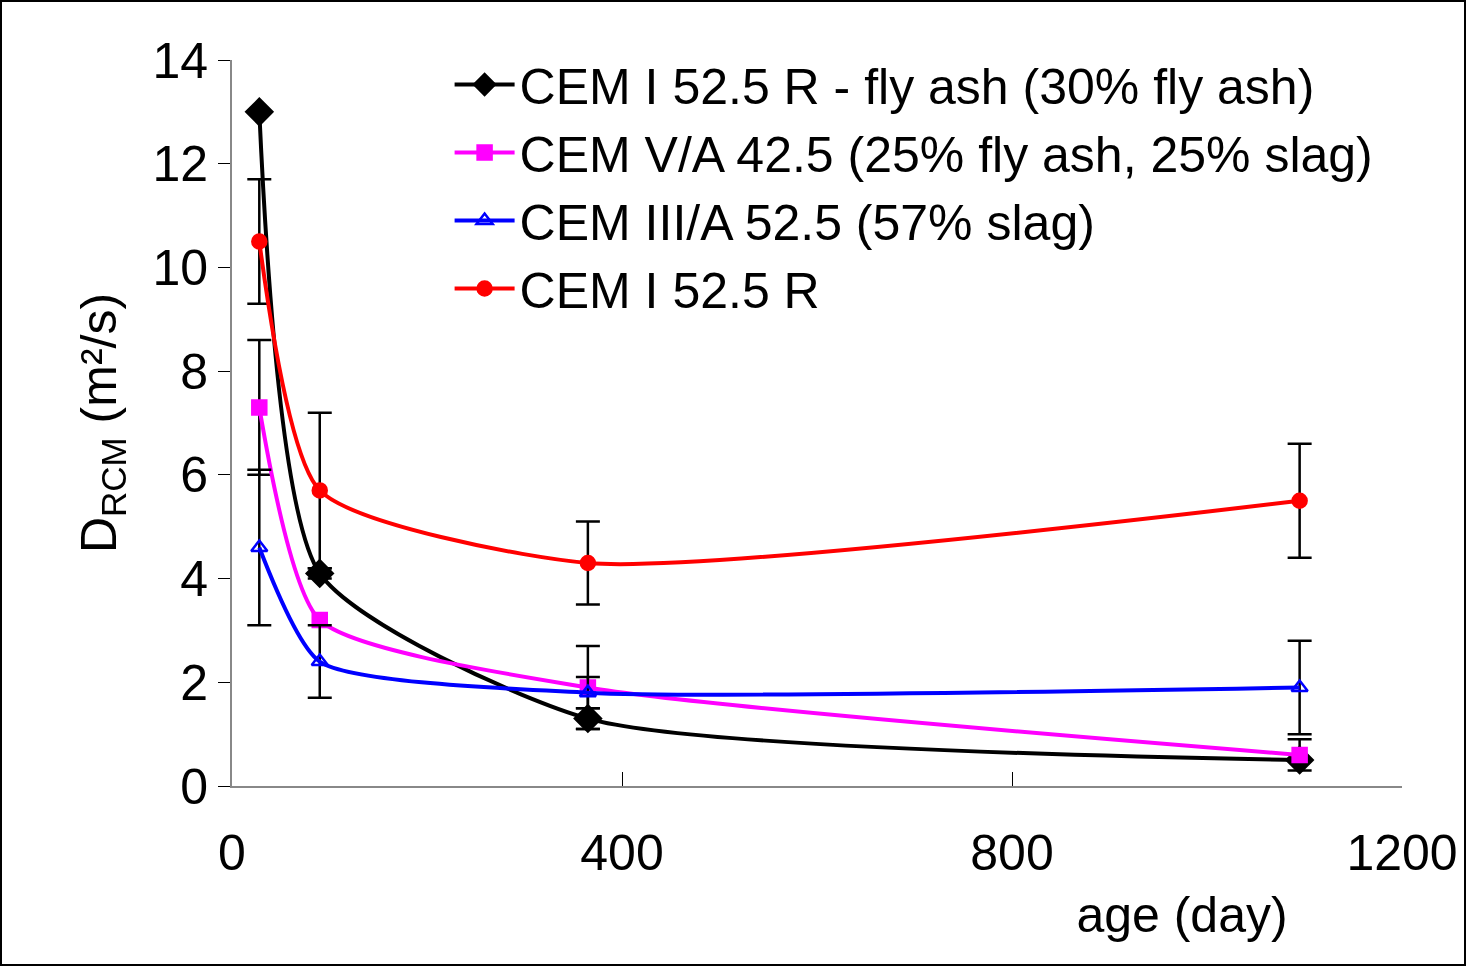  What do you see at coordinates (1402, 853) in the screenshot?
I see `x-tick-label: 1200` at bounding box center [1402, 853].